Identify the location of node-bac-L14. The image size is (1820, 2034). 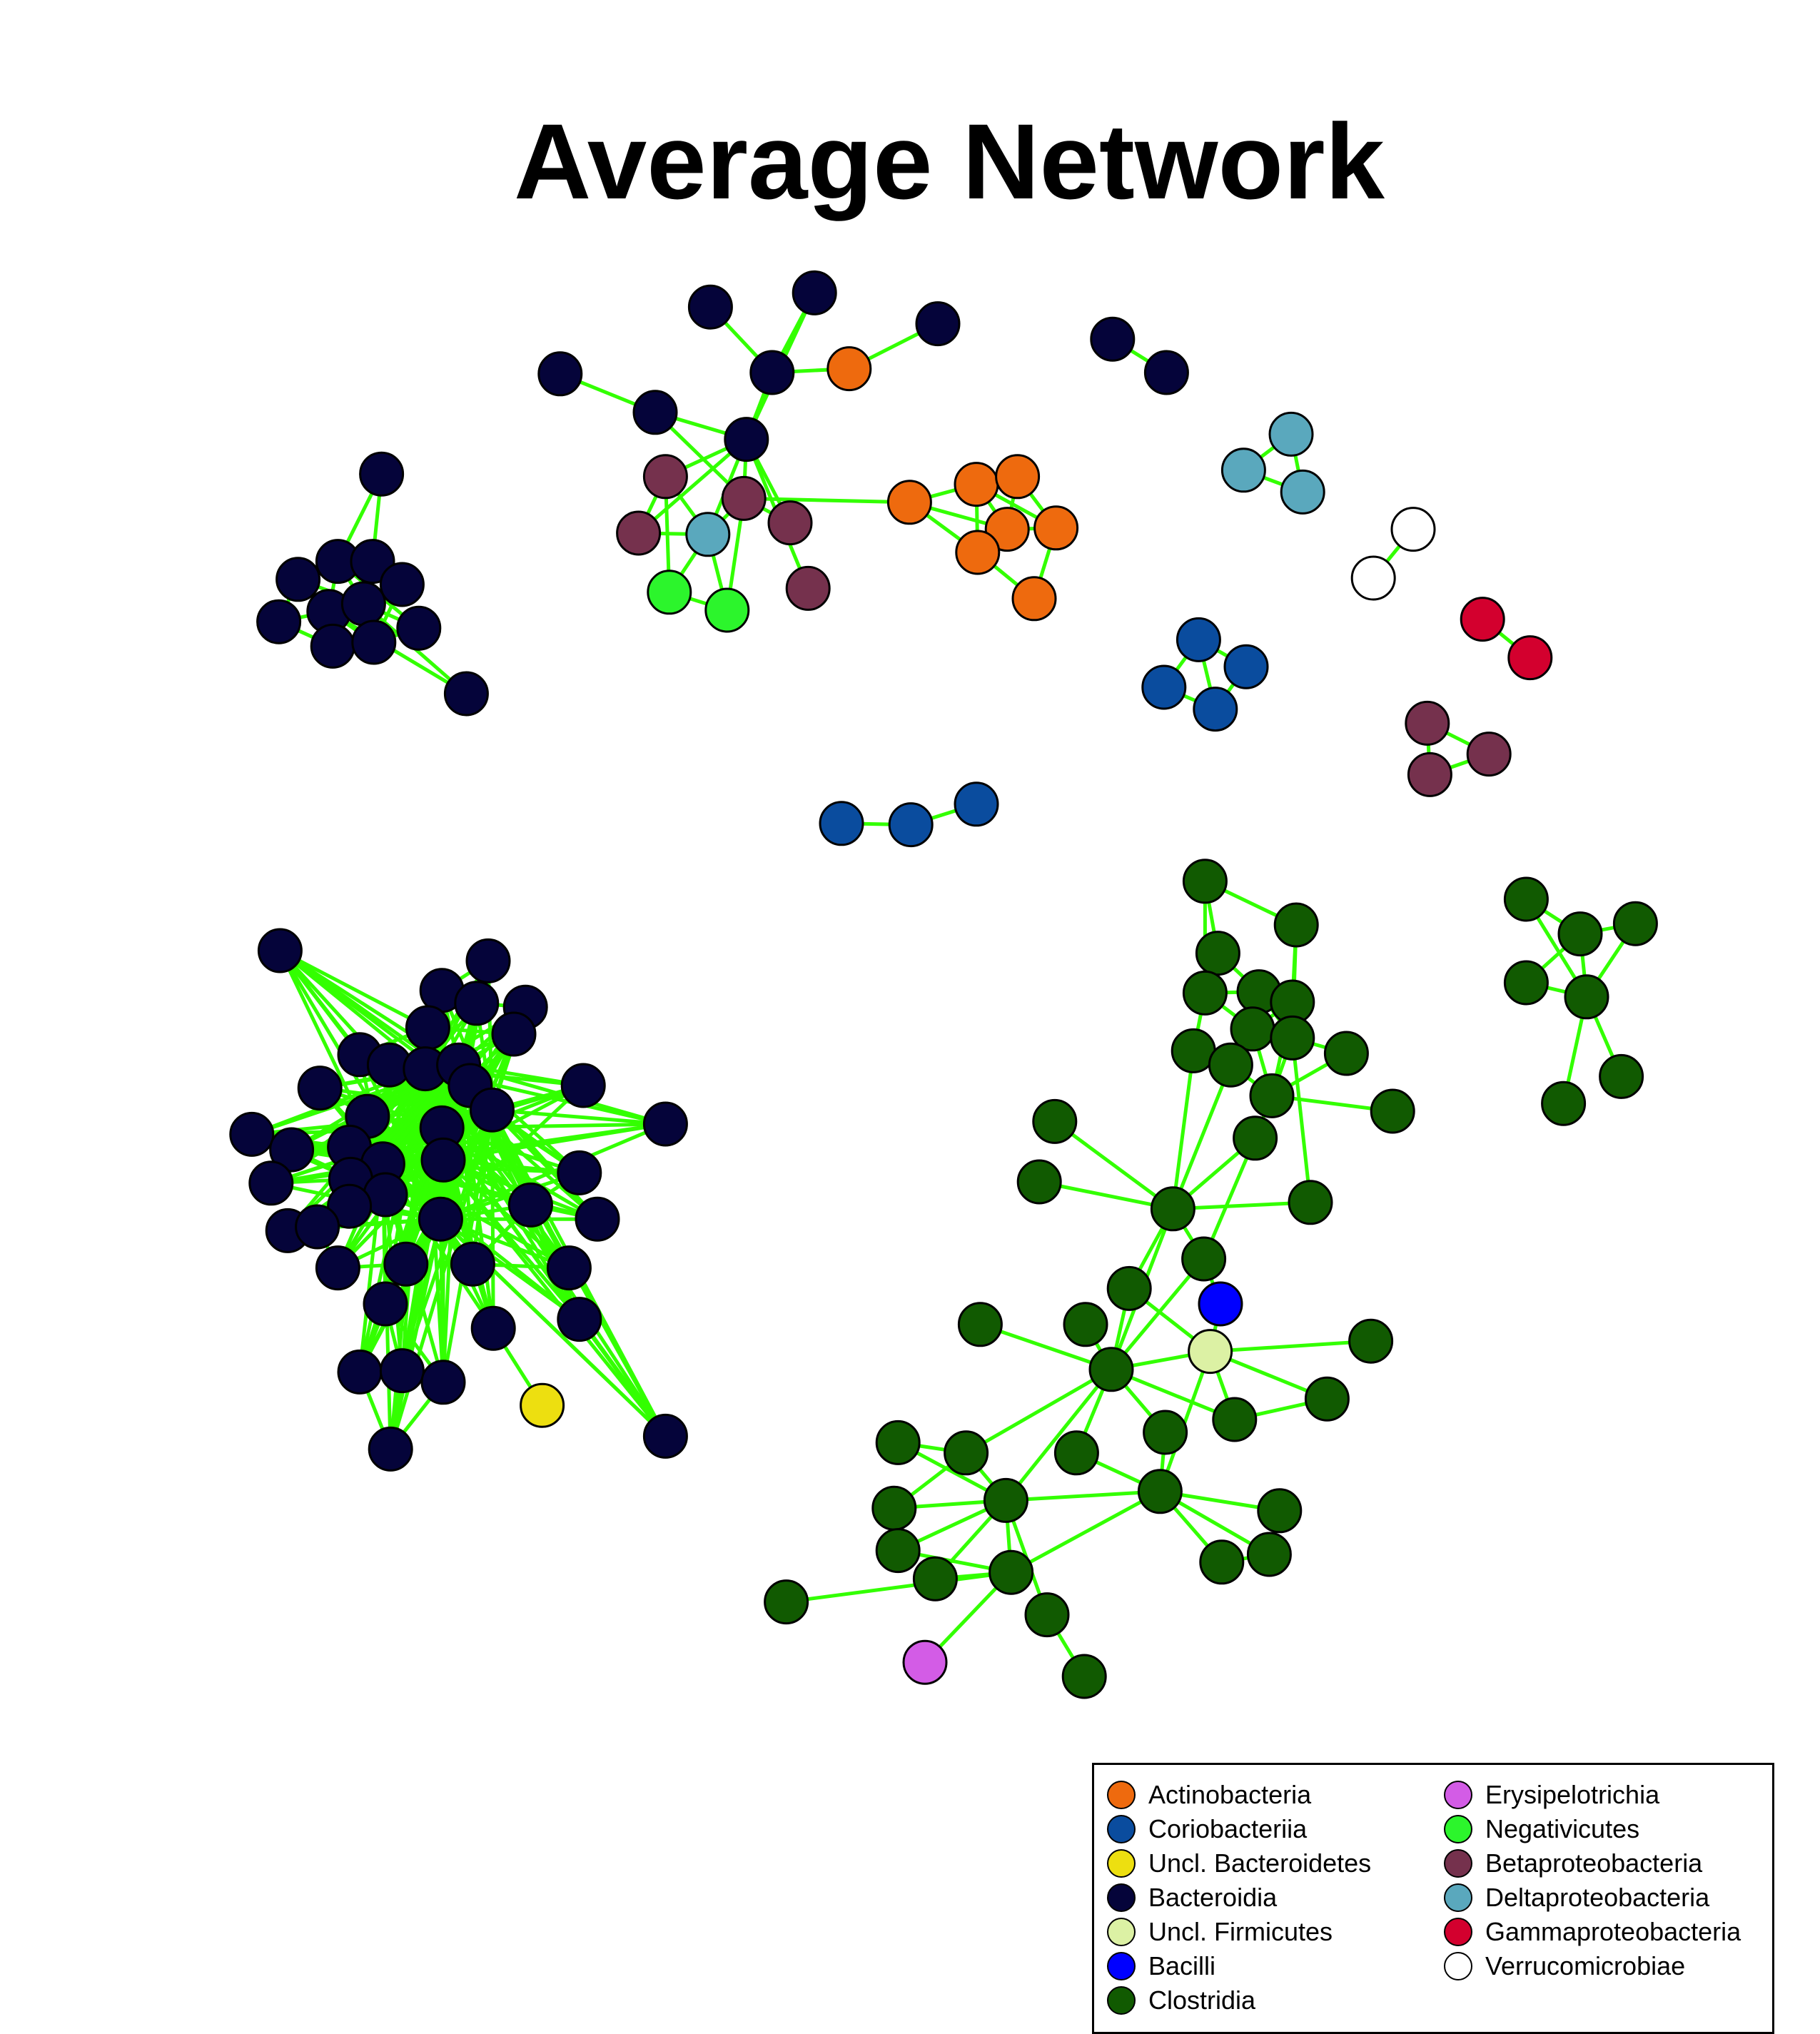
(583, 1085).